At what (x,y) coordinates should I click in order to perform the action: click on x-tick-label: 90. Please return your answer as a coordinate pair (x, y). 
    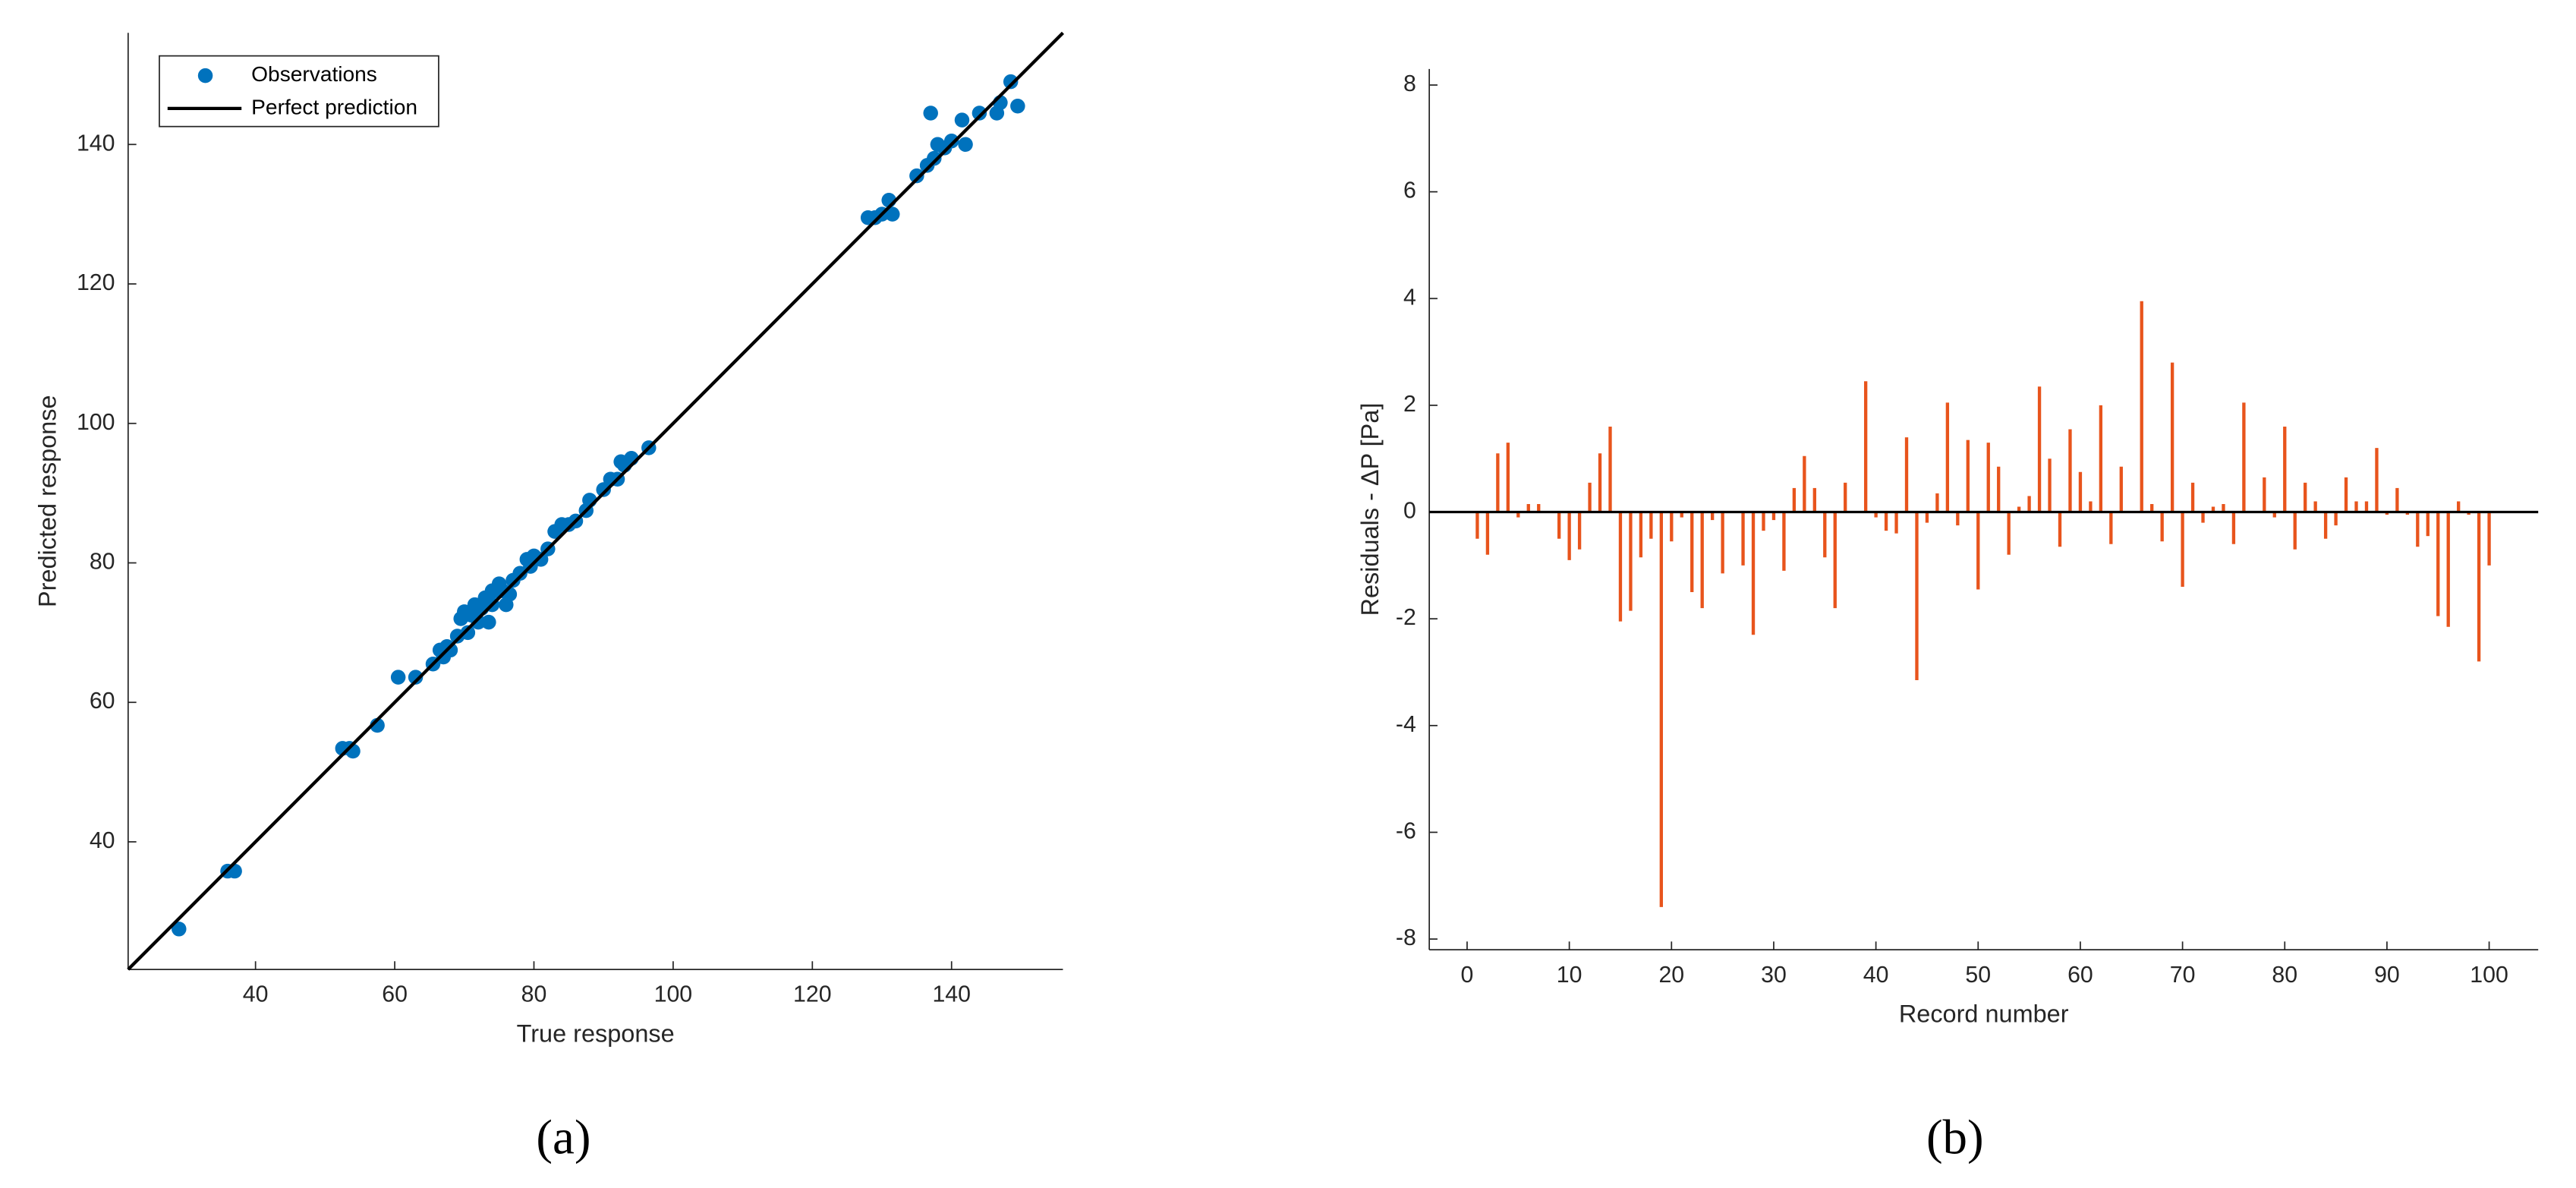
    Looking at the image, I should click on (2387, 975).